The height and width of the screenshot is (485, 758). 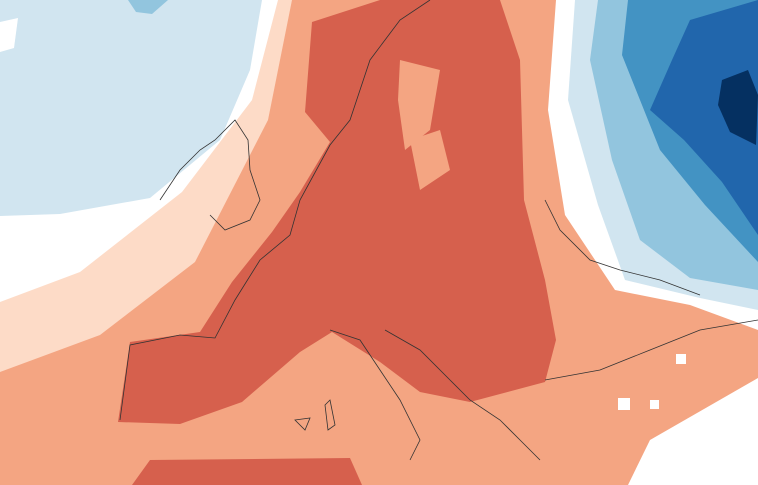 What do you see at coordinates (704, 117) in the screenshot?
I see `strong-cool-area` at bounding box center [704, 117].